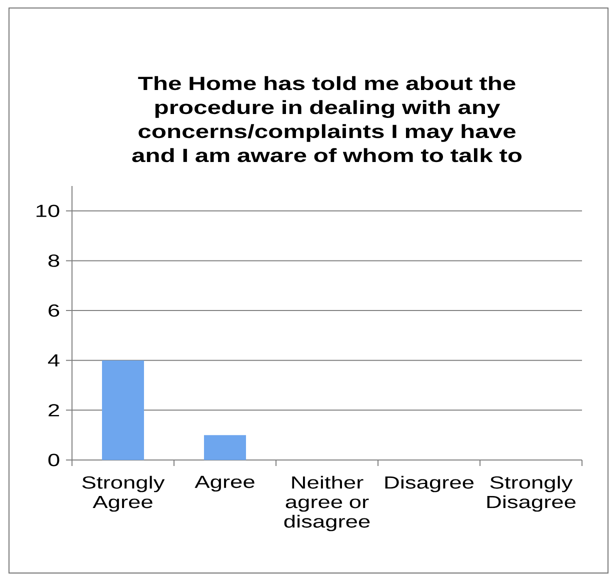  I want to click on y-tick-label: 10, so click(48, 211).